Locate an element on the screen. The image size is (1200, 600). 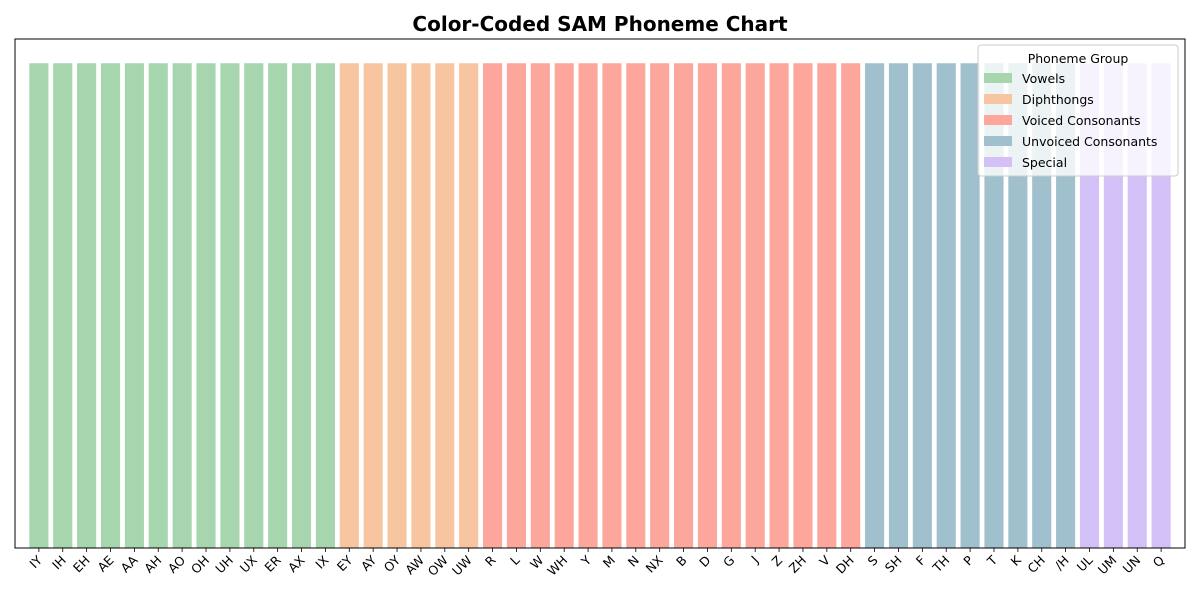
bar-p is located at coordinates (970, 306).